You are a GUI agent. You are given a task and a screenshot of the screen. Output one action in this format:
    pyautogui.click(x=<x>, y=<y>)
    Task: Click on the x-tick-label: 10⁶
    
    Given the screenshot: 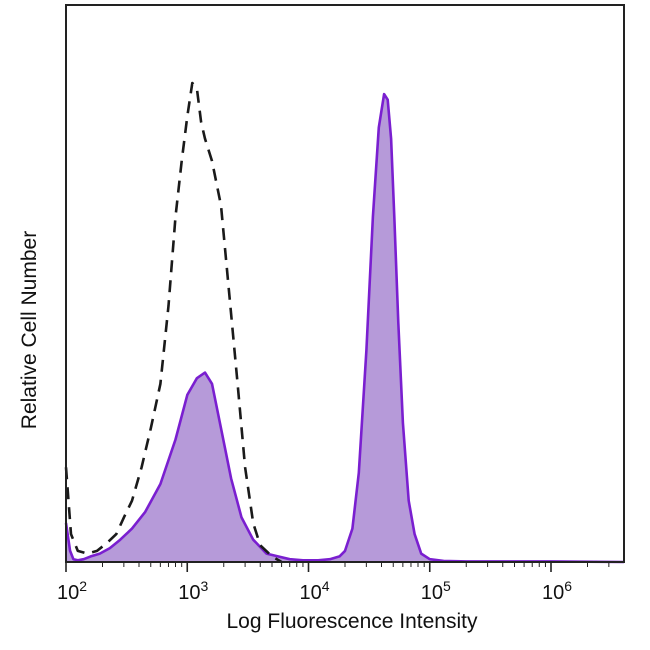 What is the action you would take?
    pyautogui.click(x=557, y=591)
    